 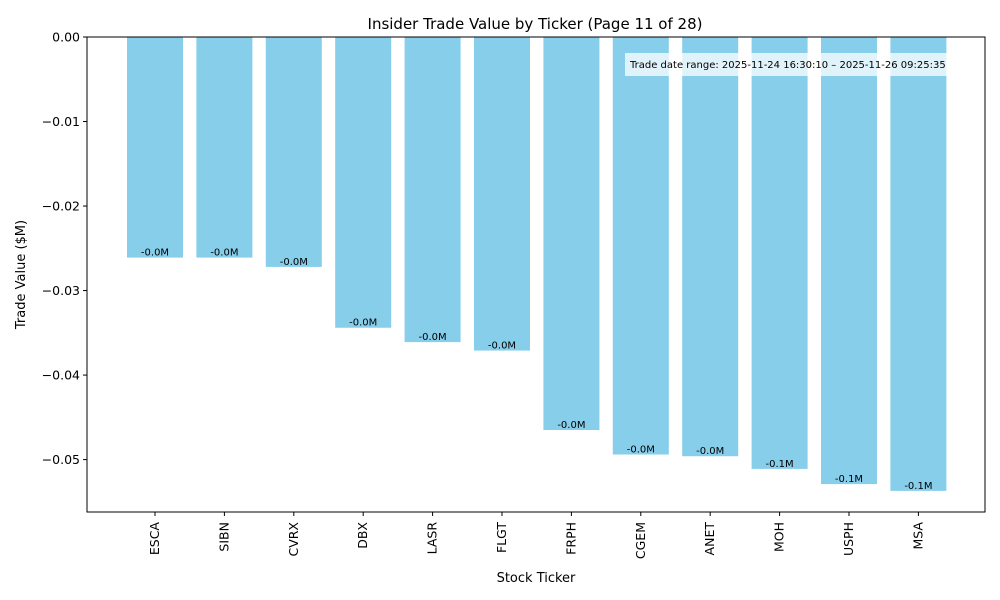 I want to click on data-label-frph: -0.0M, so click(x=571, y=425).